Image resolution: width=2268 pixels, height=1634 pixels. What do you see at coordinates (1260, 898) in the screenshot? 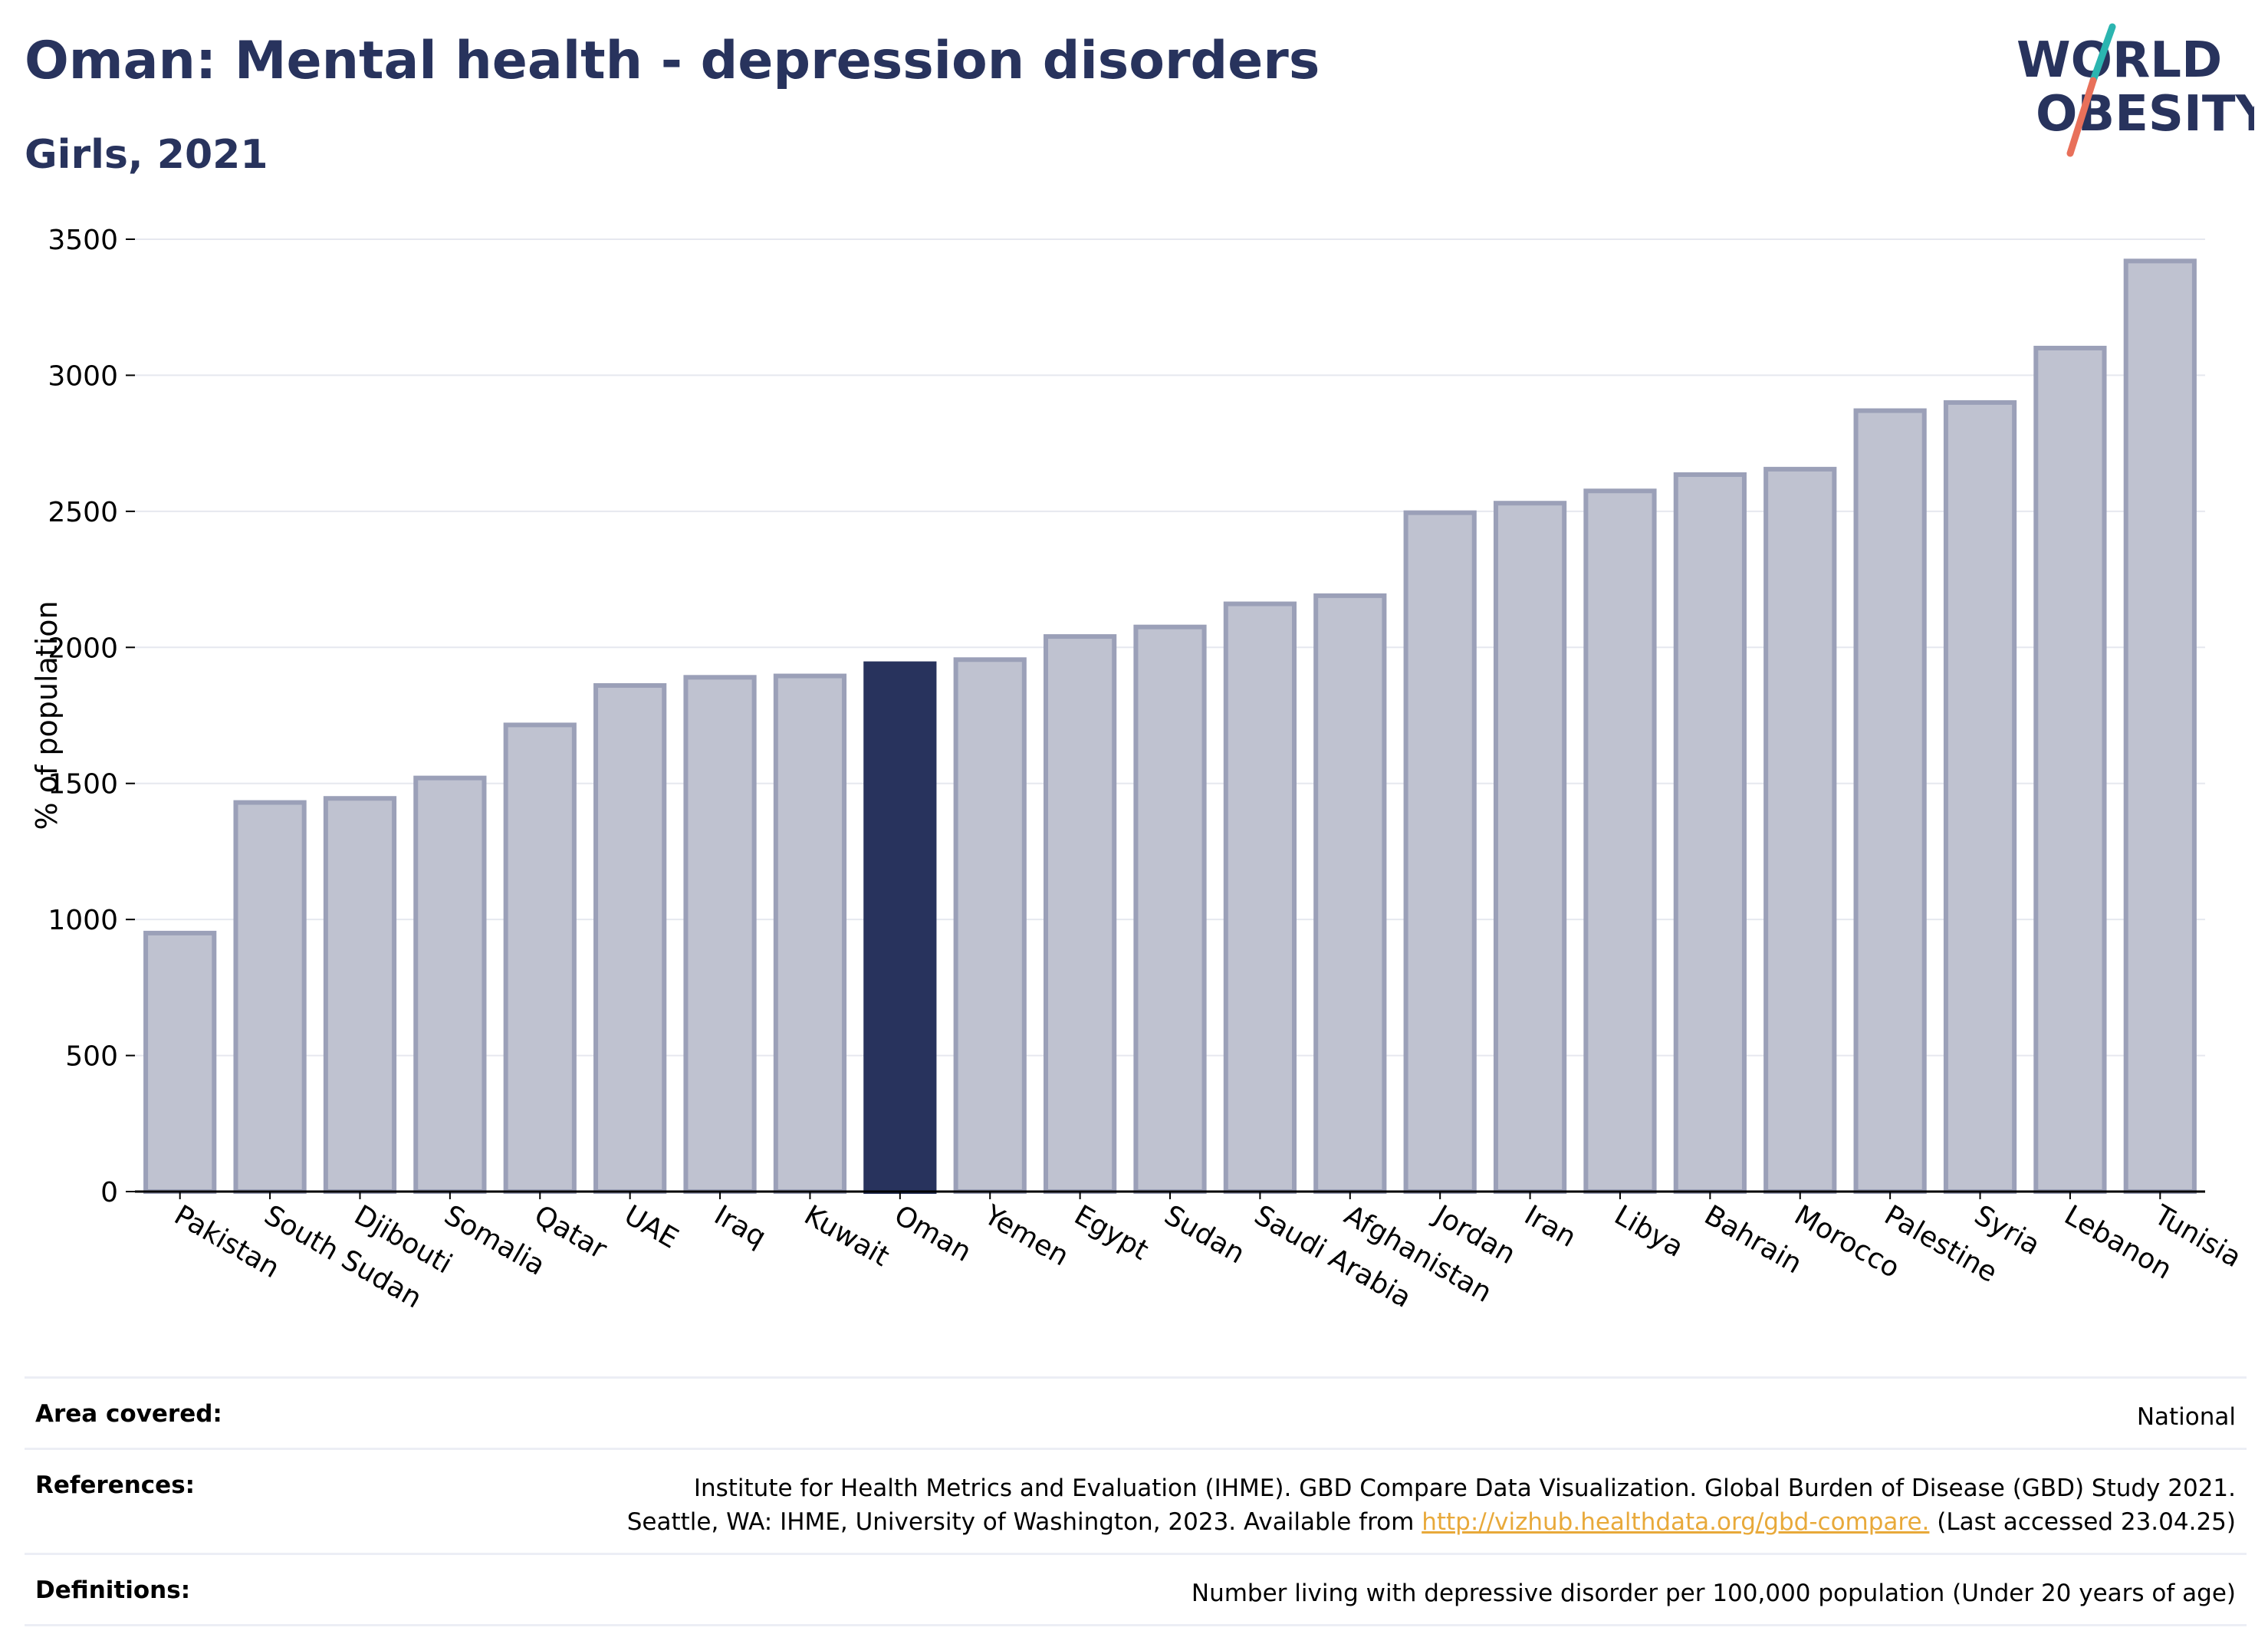
I see `bar-saudi-arabia` at bounding box center [1260, 898].